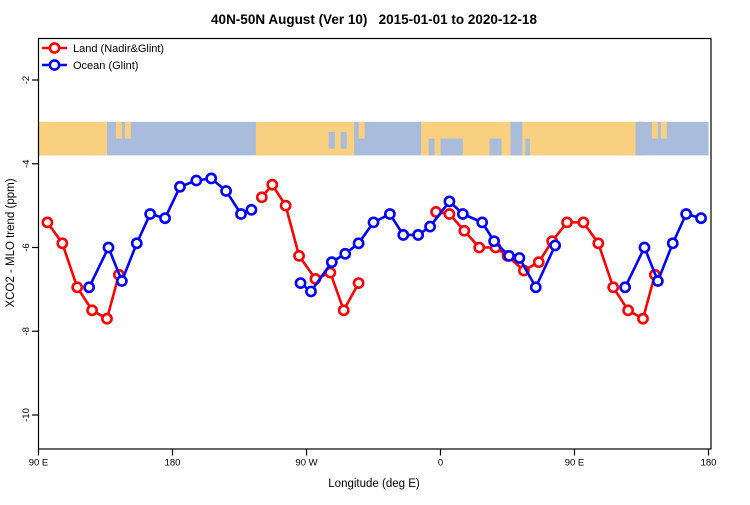 This screenshot has height=505, width=750. What do you see at coordinates (54, 48) in the screenshot?
I see `legend-marker-land` at bounding box center [54, 48].